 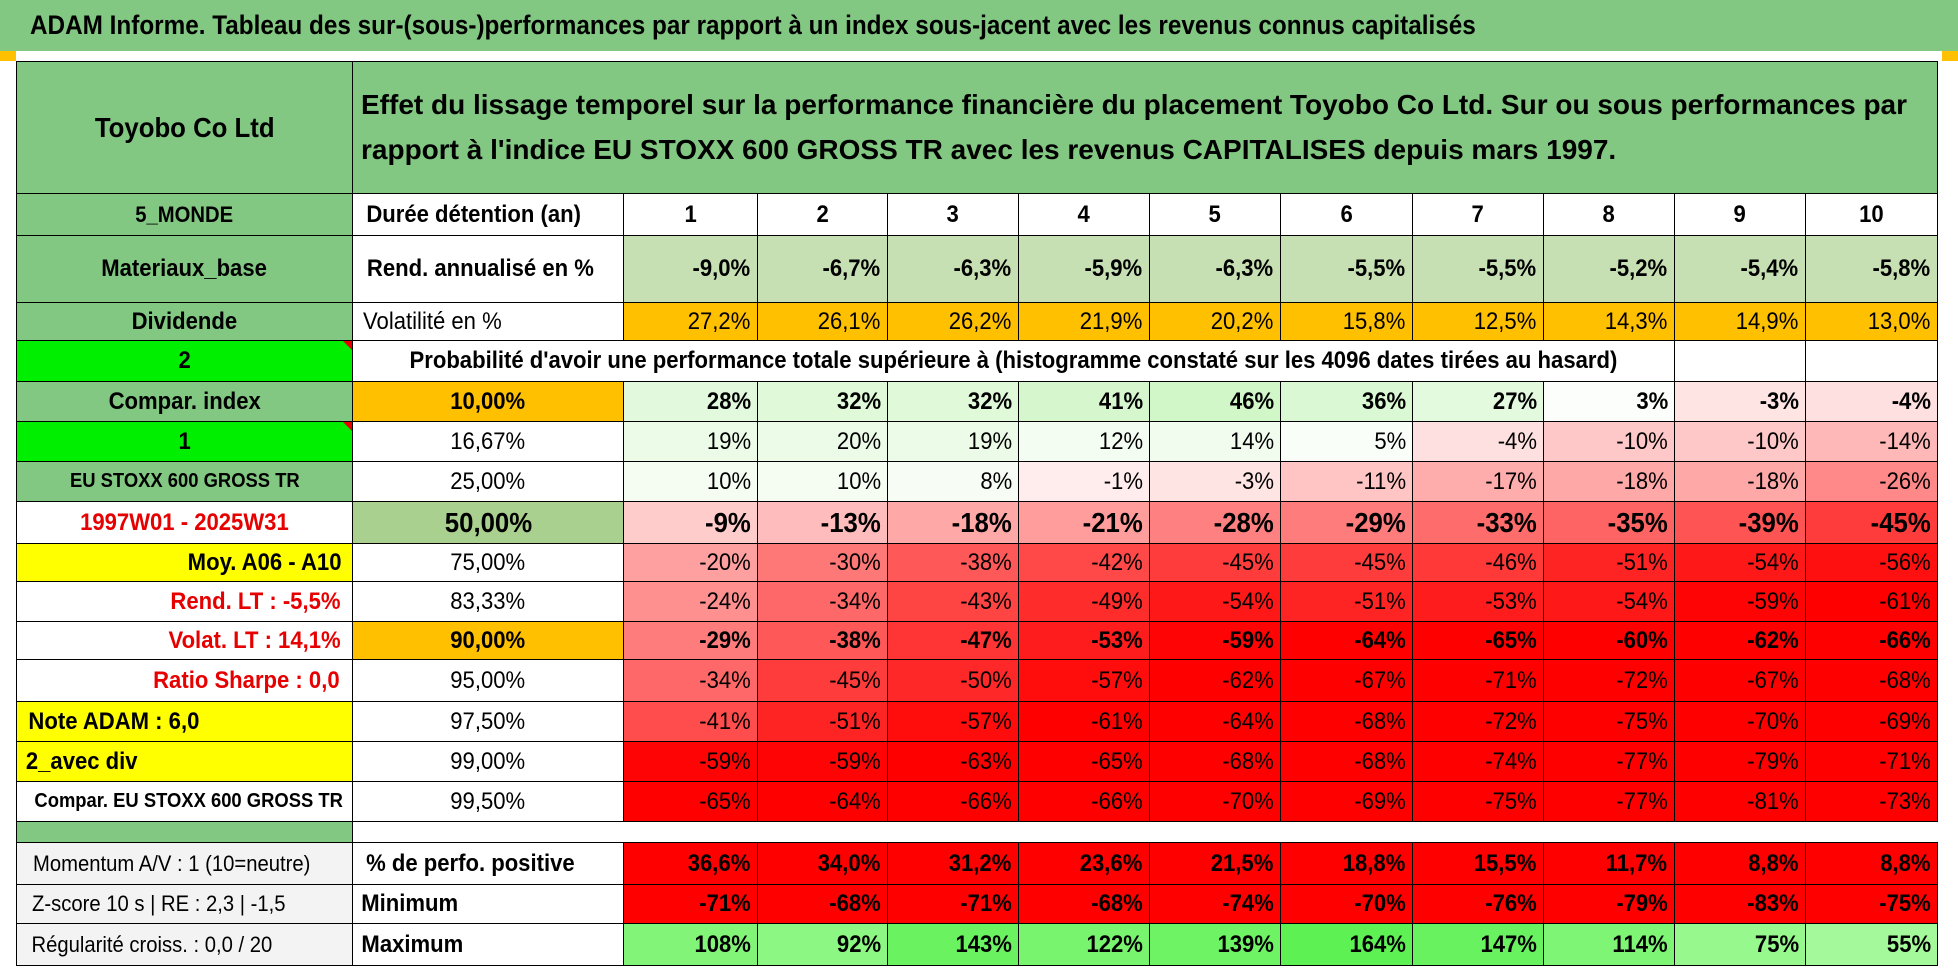 What do you see at coordinates (1117, 761) in the screenshot?
I see `probability-value-text: -65%` at bounding box center [1117, 761].